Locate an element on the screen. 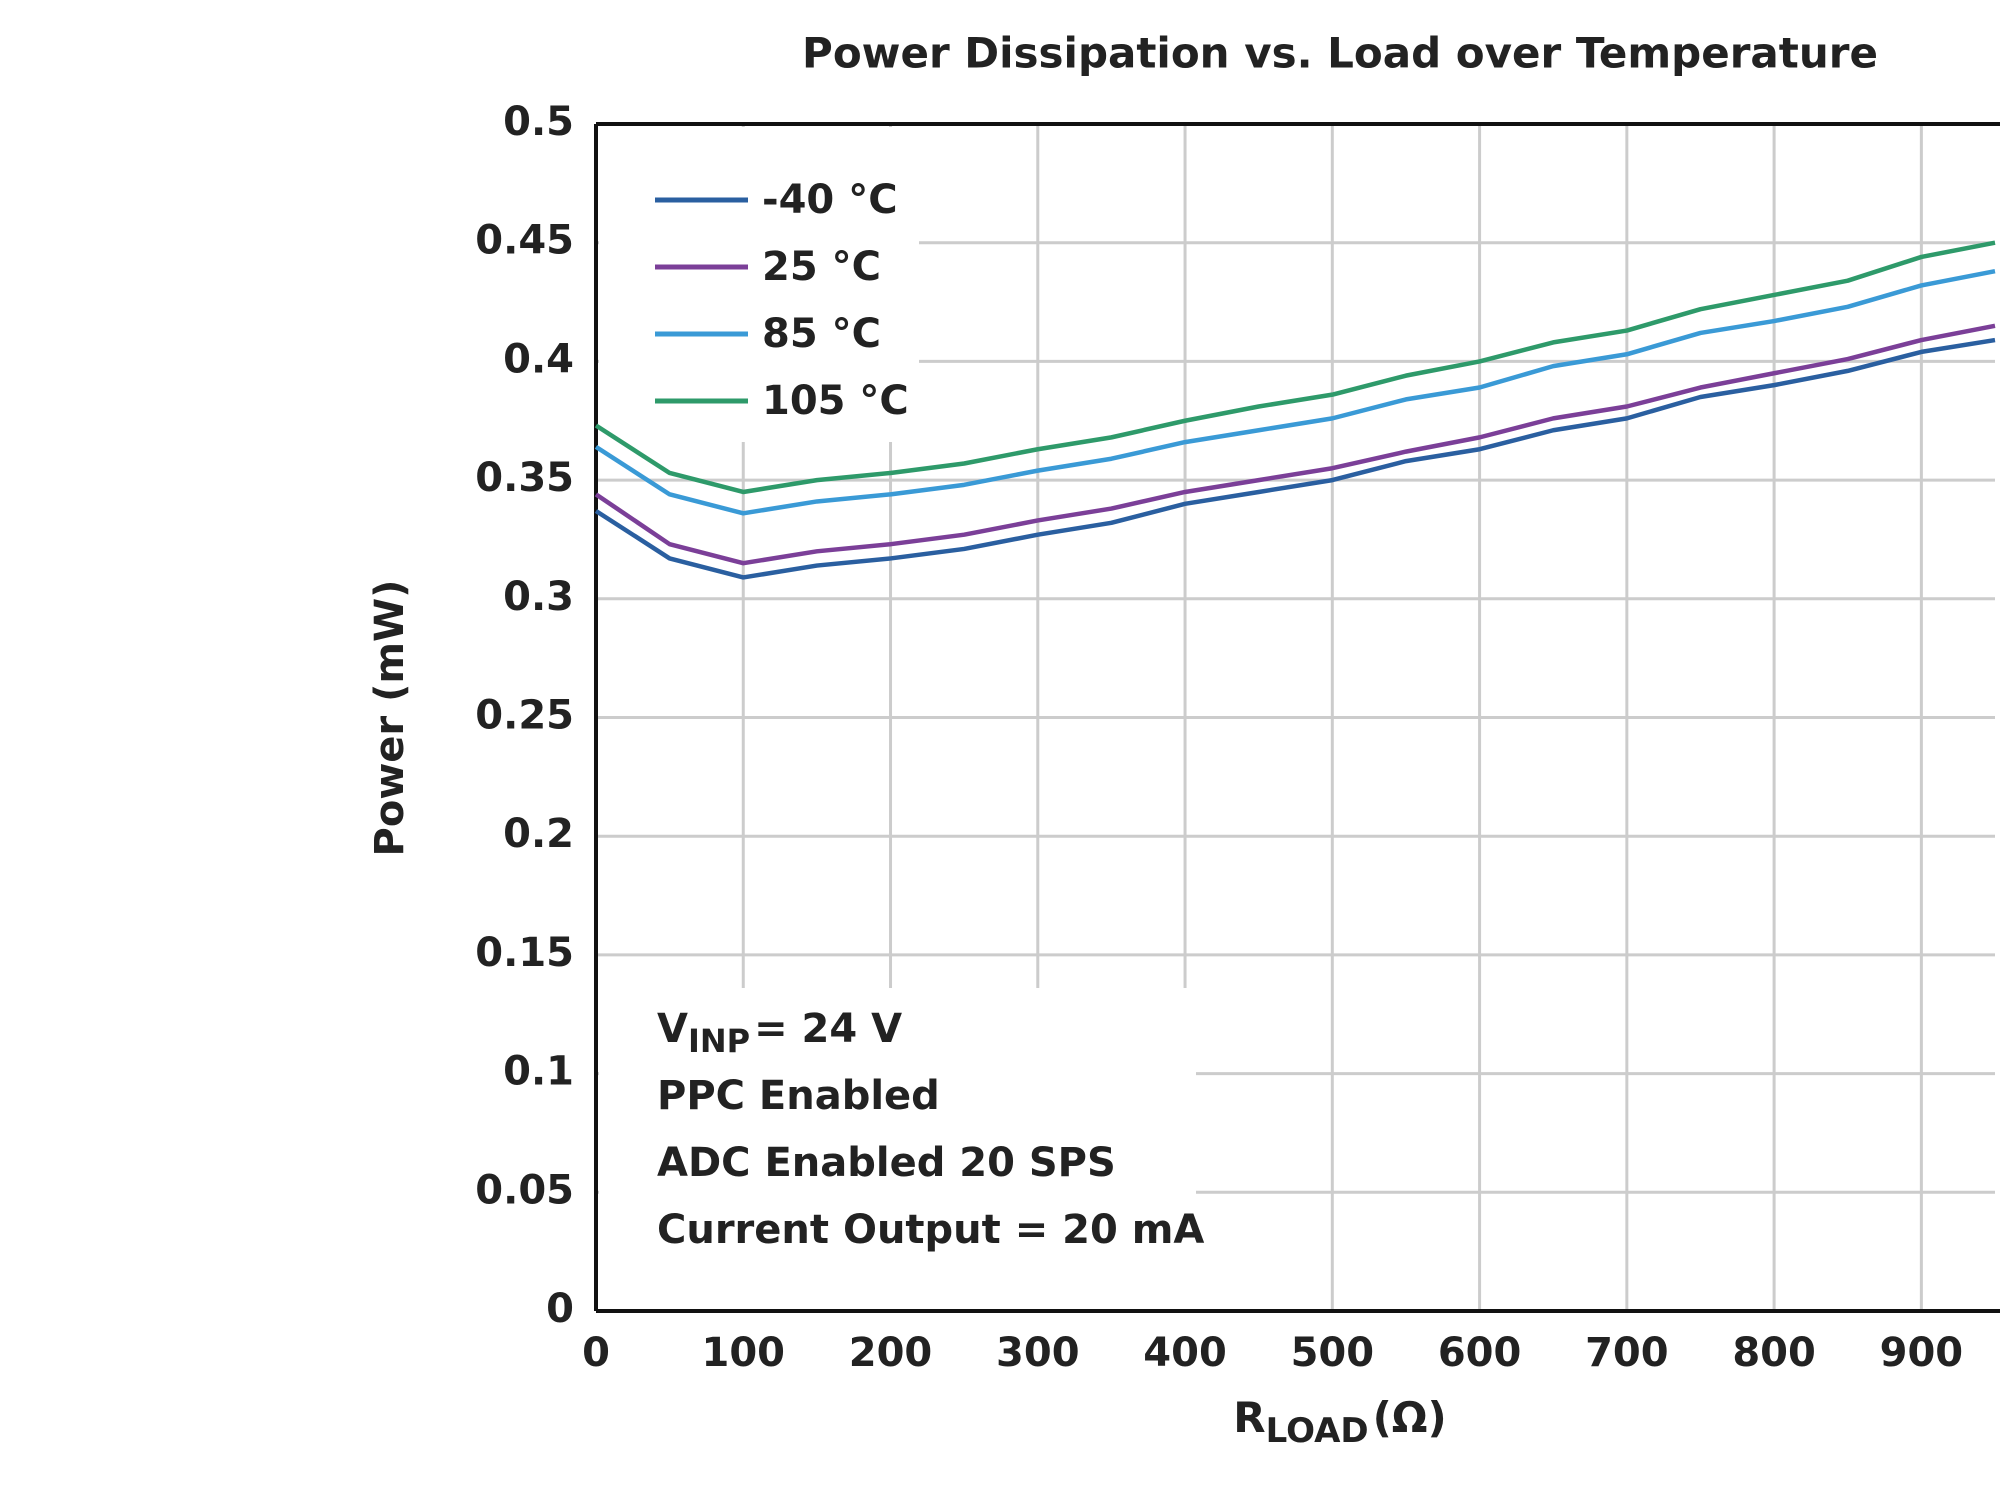 This screenshot has width=2000, height=1500. legend-label: 105 °C is located at coordinates (835, 401).